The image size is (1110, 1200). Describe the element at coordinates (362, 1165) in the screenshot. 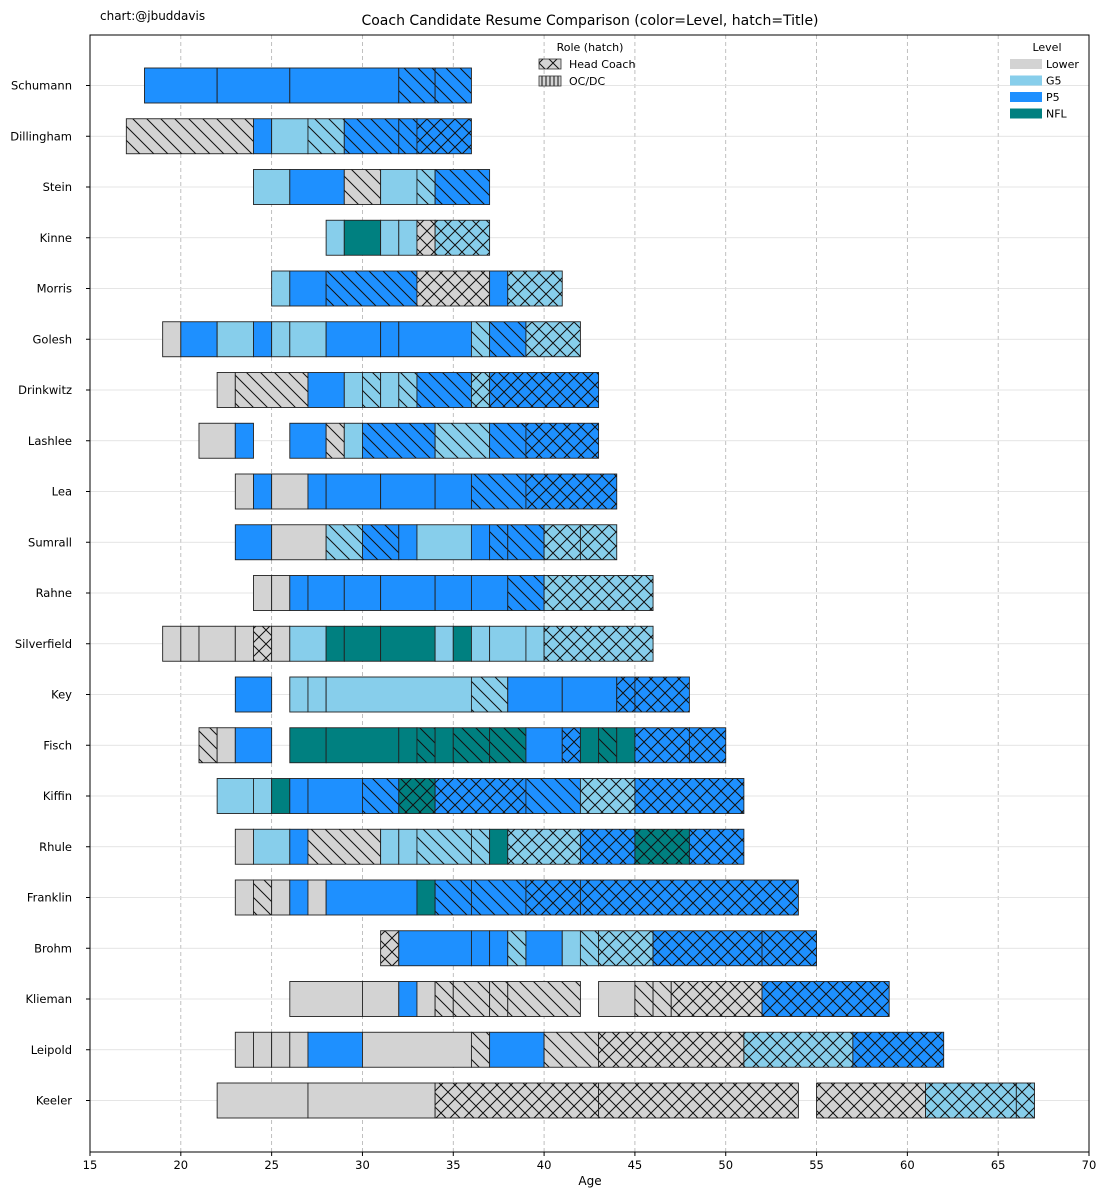

I see `x-tick-label: 30` at that location.